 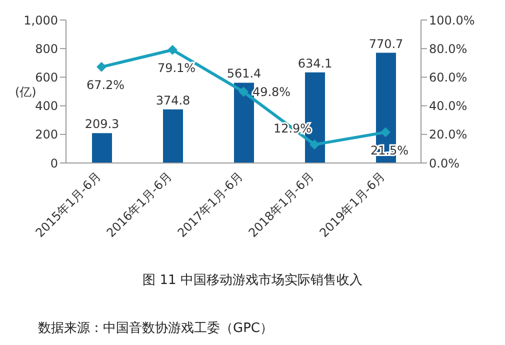 I want to click on y2-tick-label: 0.0%, so click(x=444, y=163).